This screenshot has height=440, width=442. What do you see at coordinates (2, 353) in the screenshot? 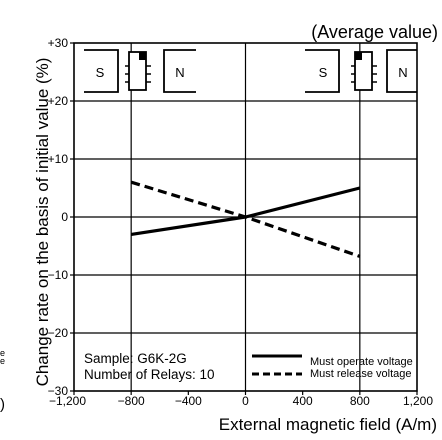
I see `left-fragment-1: e` at bounding box center [2, 353].